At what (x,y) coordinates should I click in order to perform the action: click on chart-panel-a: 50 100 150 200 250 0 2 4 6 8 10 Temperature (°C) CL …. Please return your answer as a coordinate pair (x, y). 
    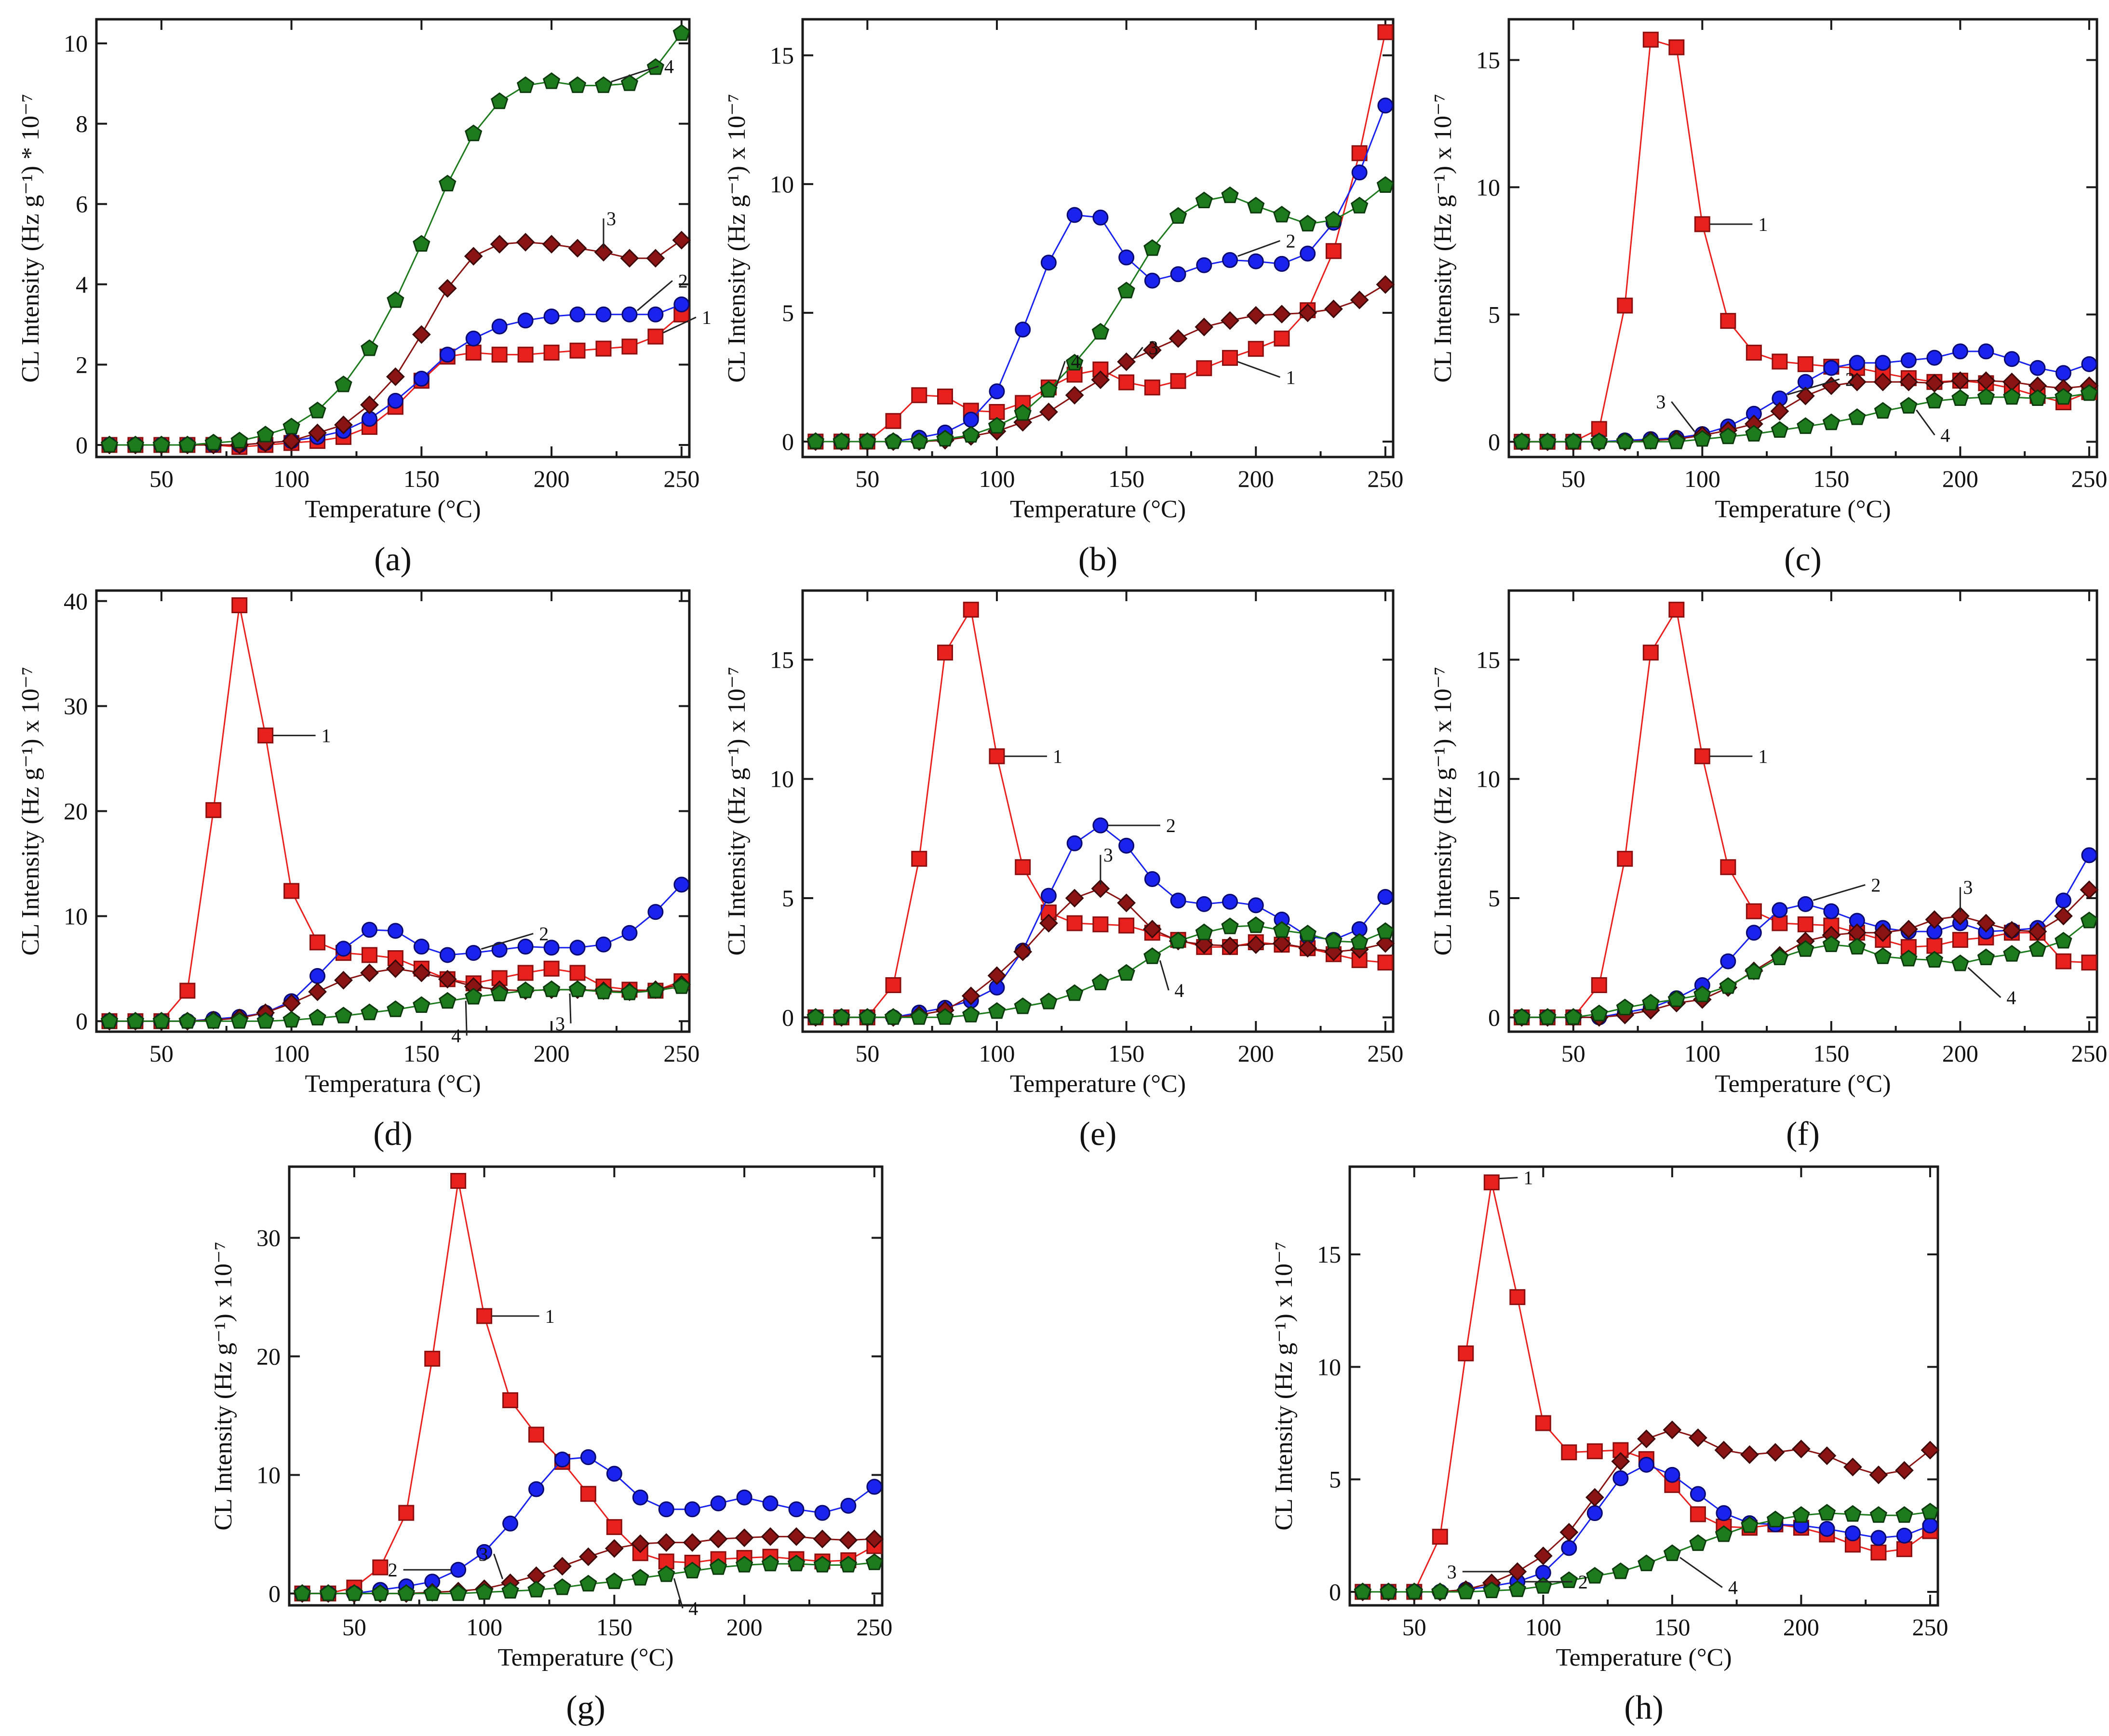
    Looking at the image, I should click on (364, 298).